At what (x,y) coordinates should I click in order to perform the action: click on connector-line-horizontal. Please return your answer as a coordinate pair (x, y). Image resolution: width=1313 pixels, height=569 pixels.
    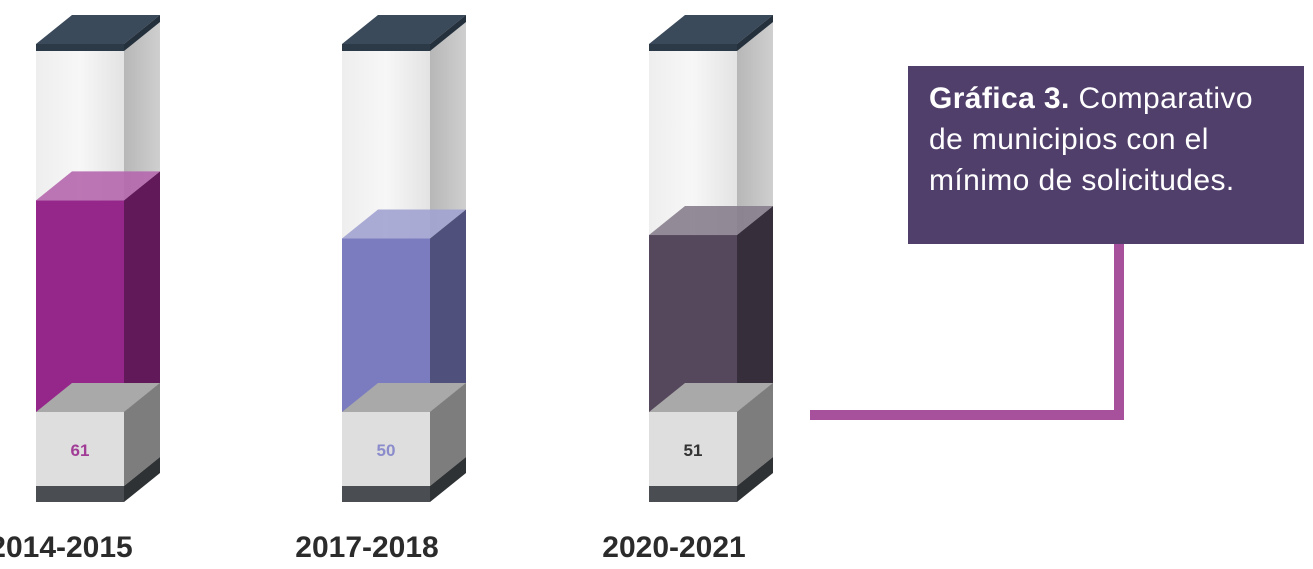
    Looking at the image, I should click on (967, 415).